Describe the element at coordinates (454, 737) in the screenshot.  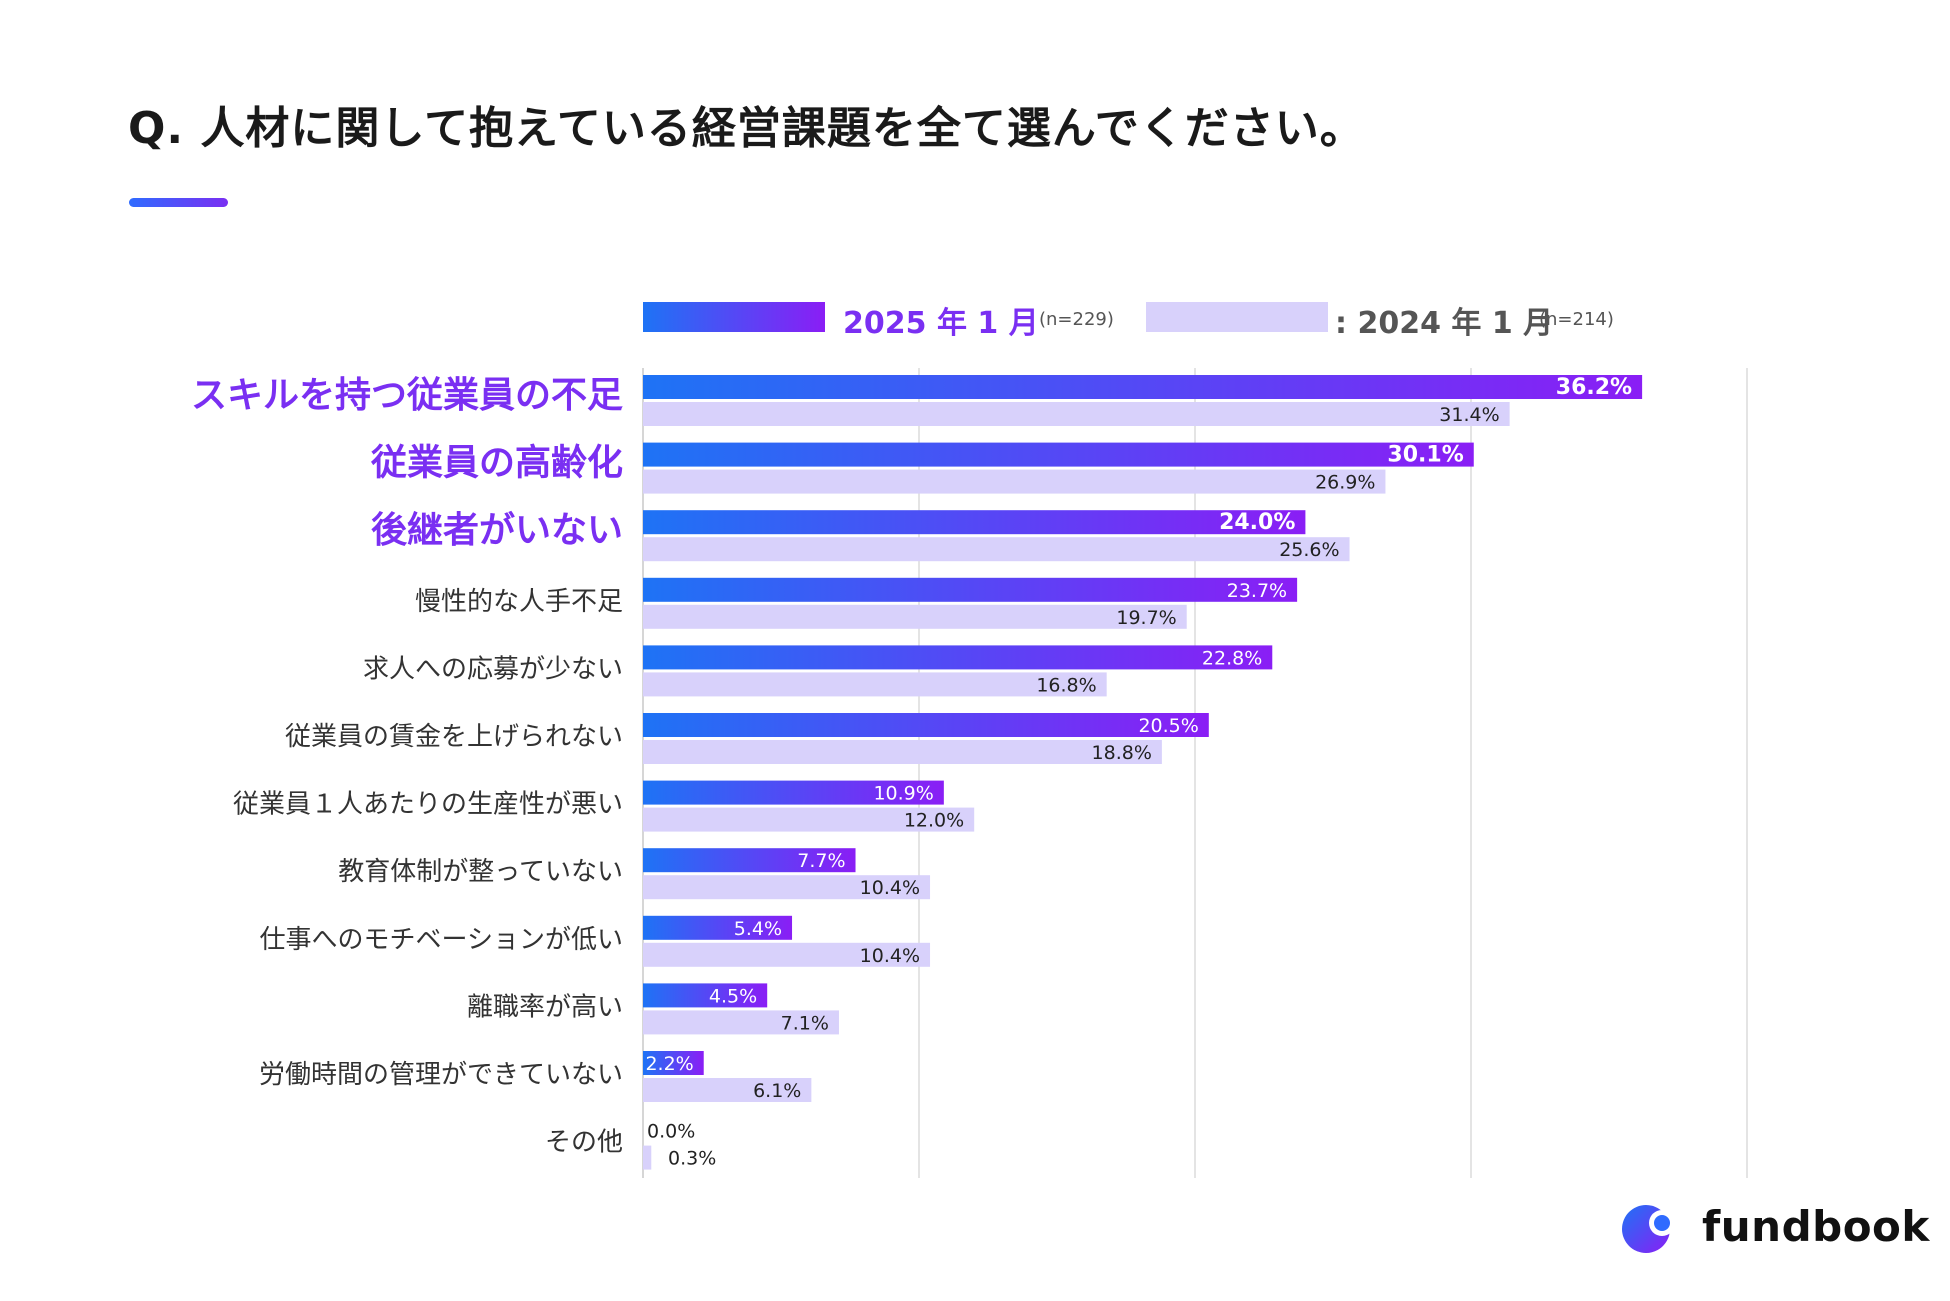
I see `category-label: 従業員の賃金を上げられない` at that location.